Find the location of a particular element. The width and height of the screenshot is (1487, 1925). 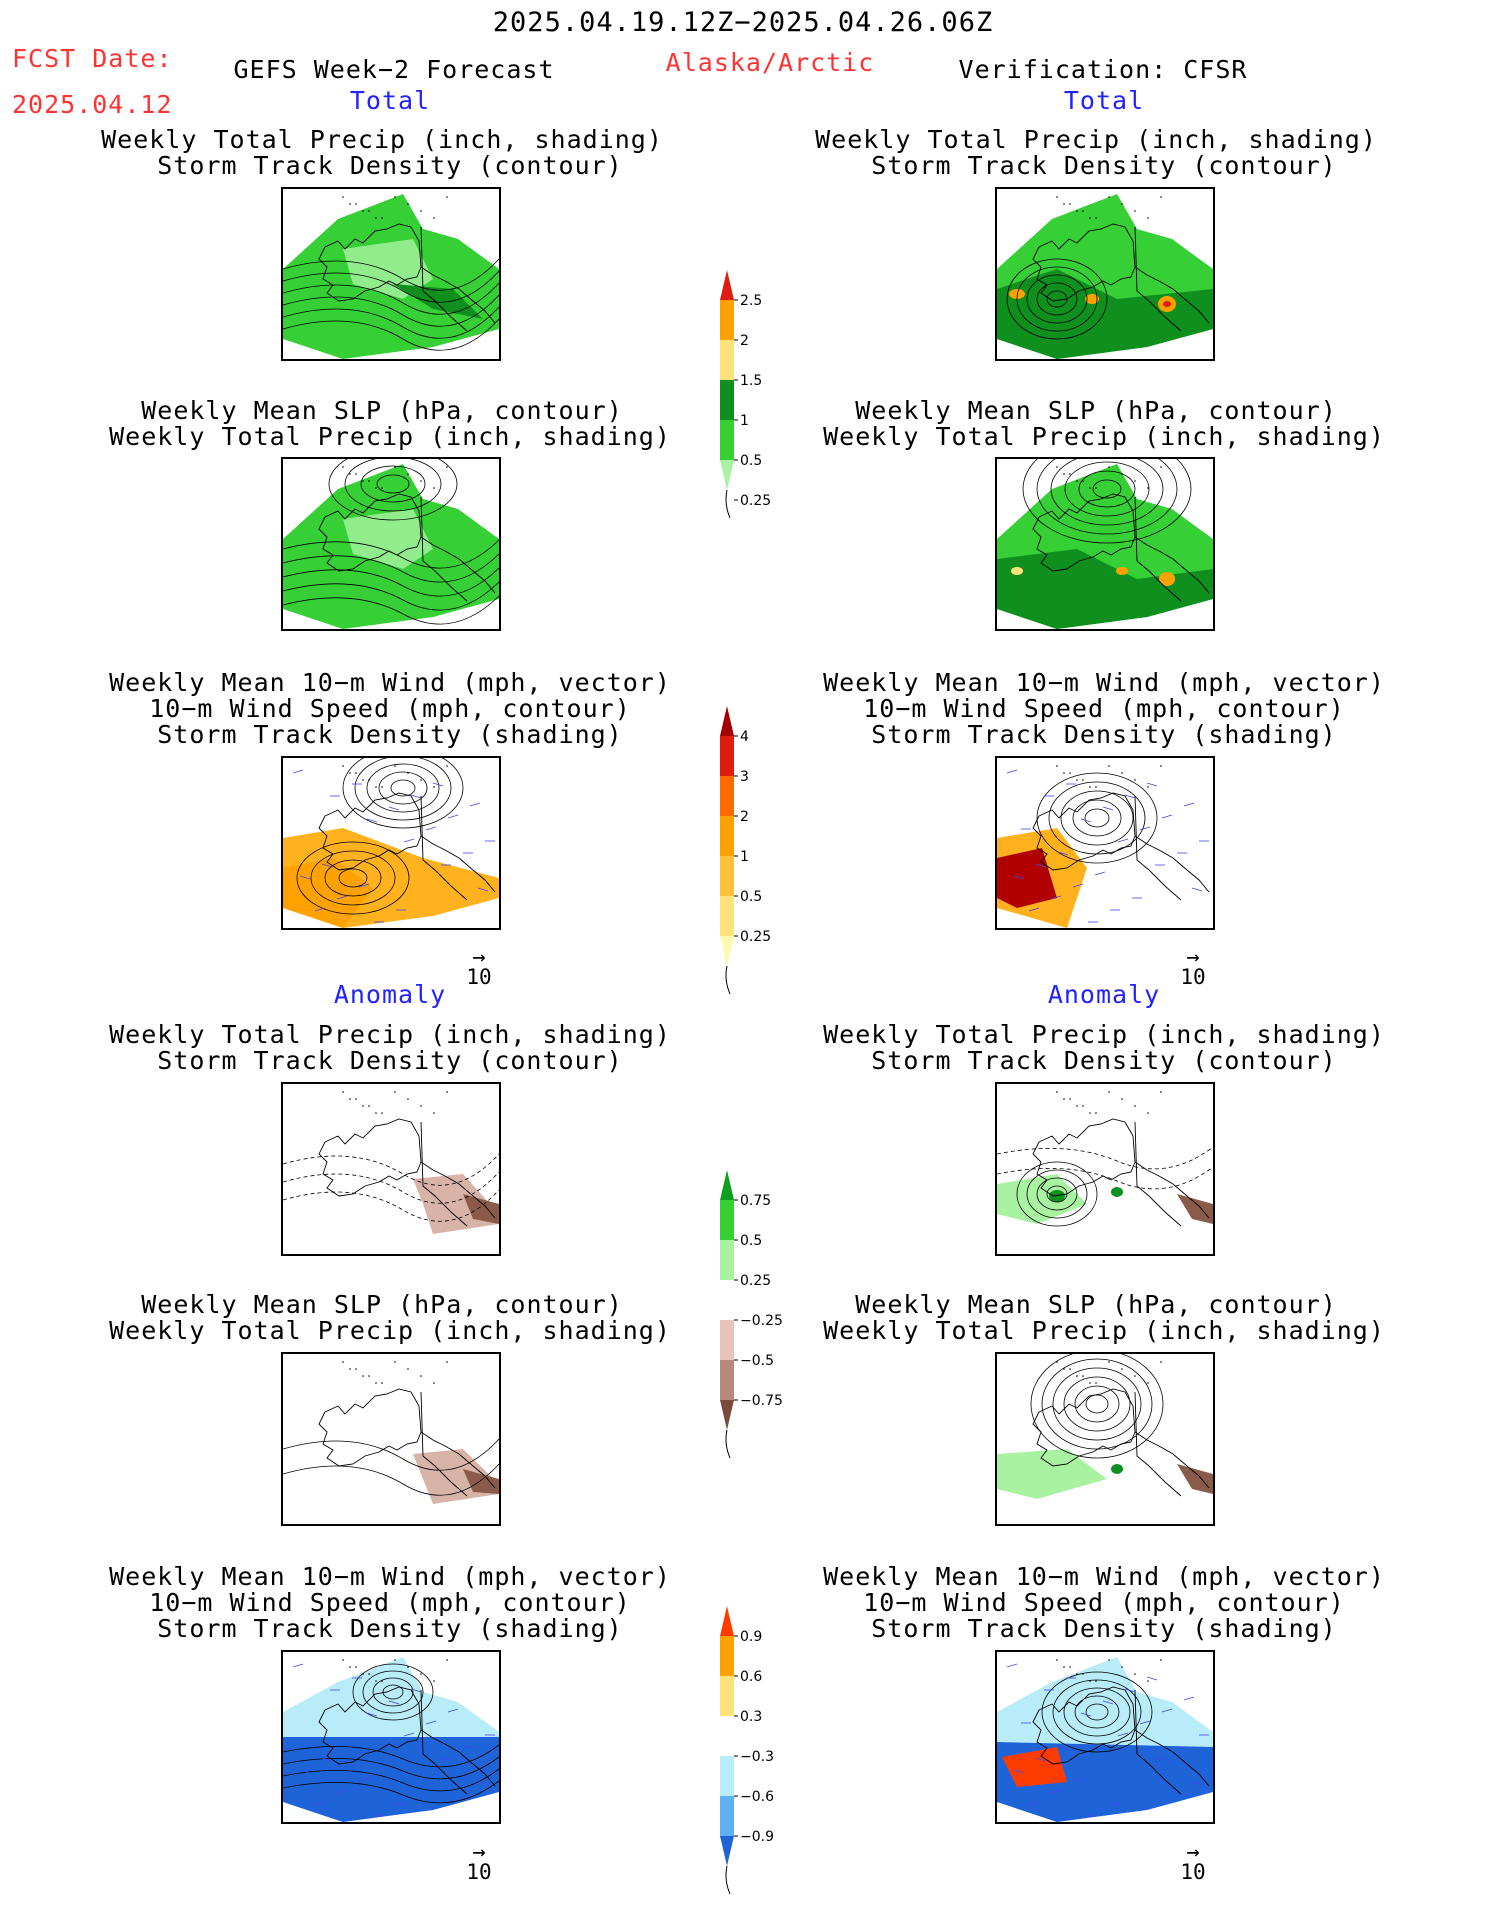

title-anom-wind-storm-r3: Storm Track Density (shading) is located at coordinates (1104, 1628).